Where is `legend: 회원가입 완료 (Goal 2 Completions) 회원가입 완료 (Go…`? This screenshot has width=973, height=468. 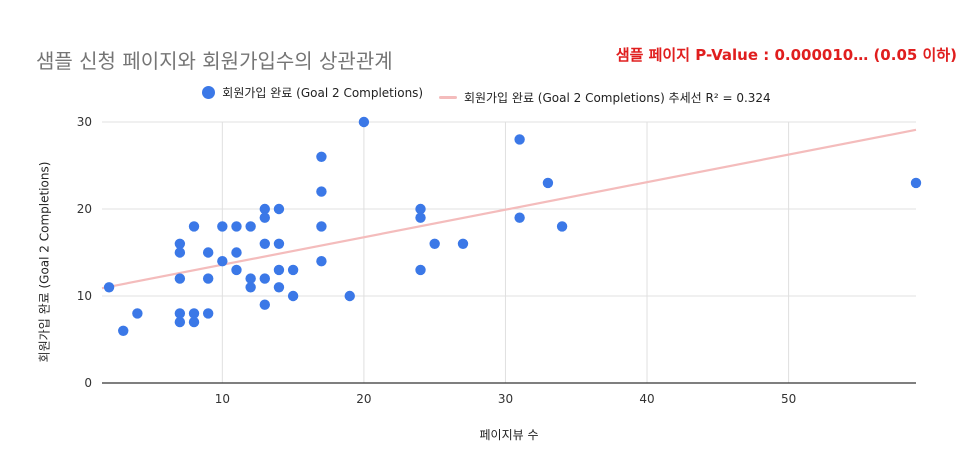 legend: 회원가입 완료 (Goal 2 Completions) 회원가입 완료 (Go… is located at coordinates (486, 95).